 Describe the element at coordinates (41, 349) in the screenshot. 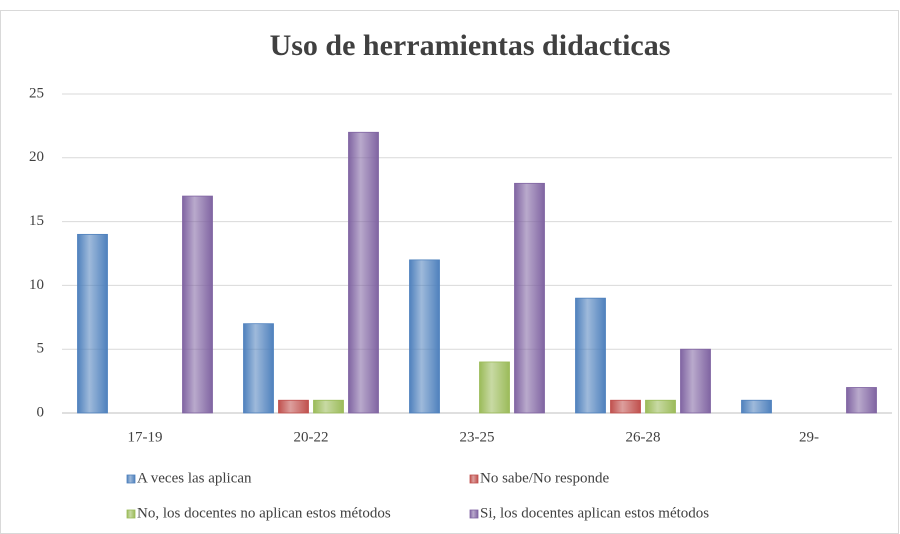

I see `y-tick-label: 5` at that location.